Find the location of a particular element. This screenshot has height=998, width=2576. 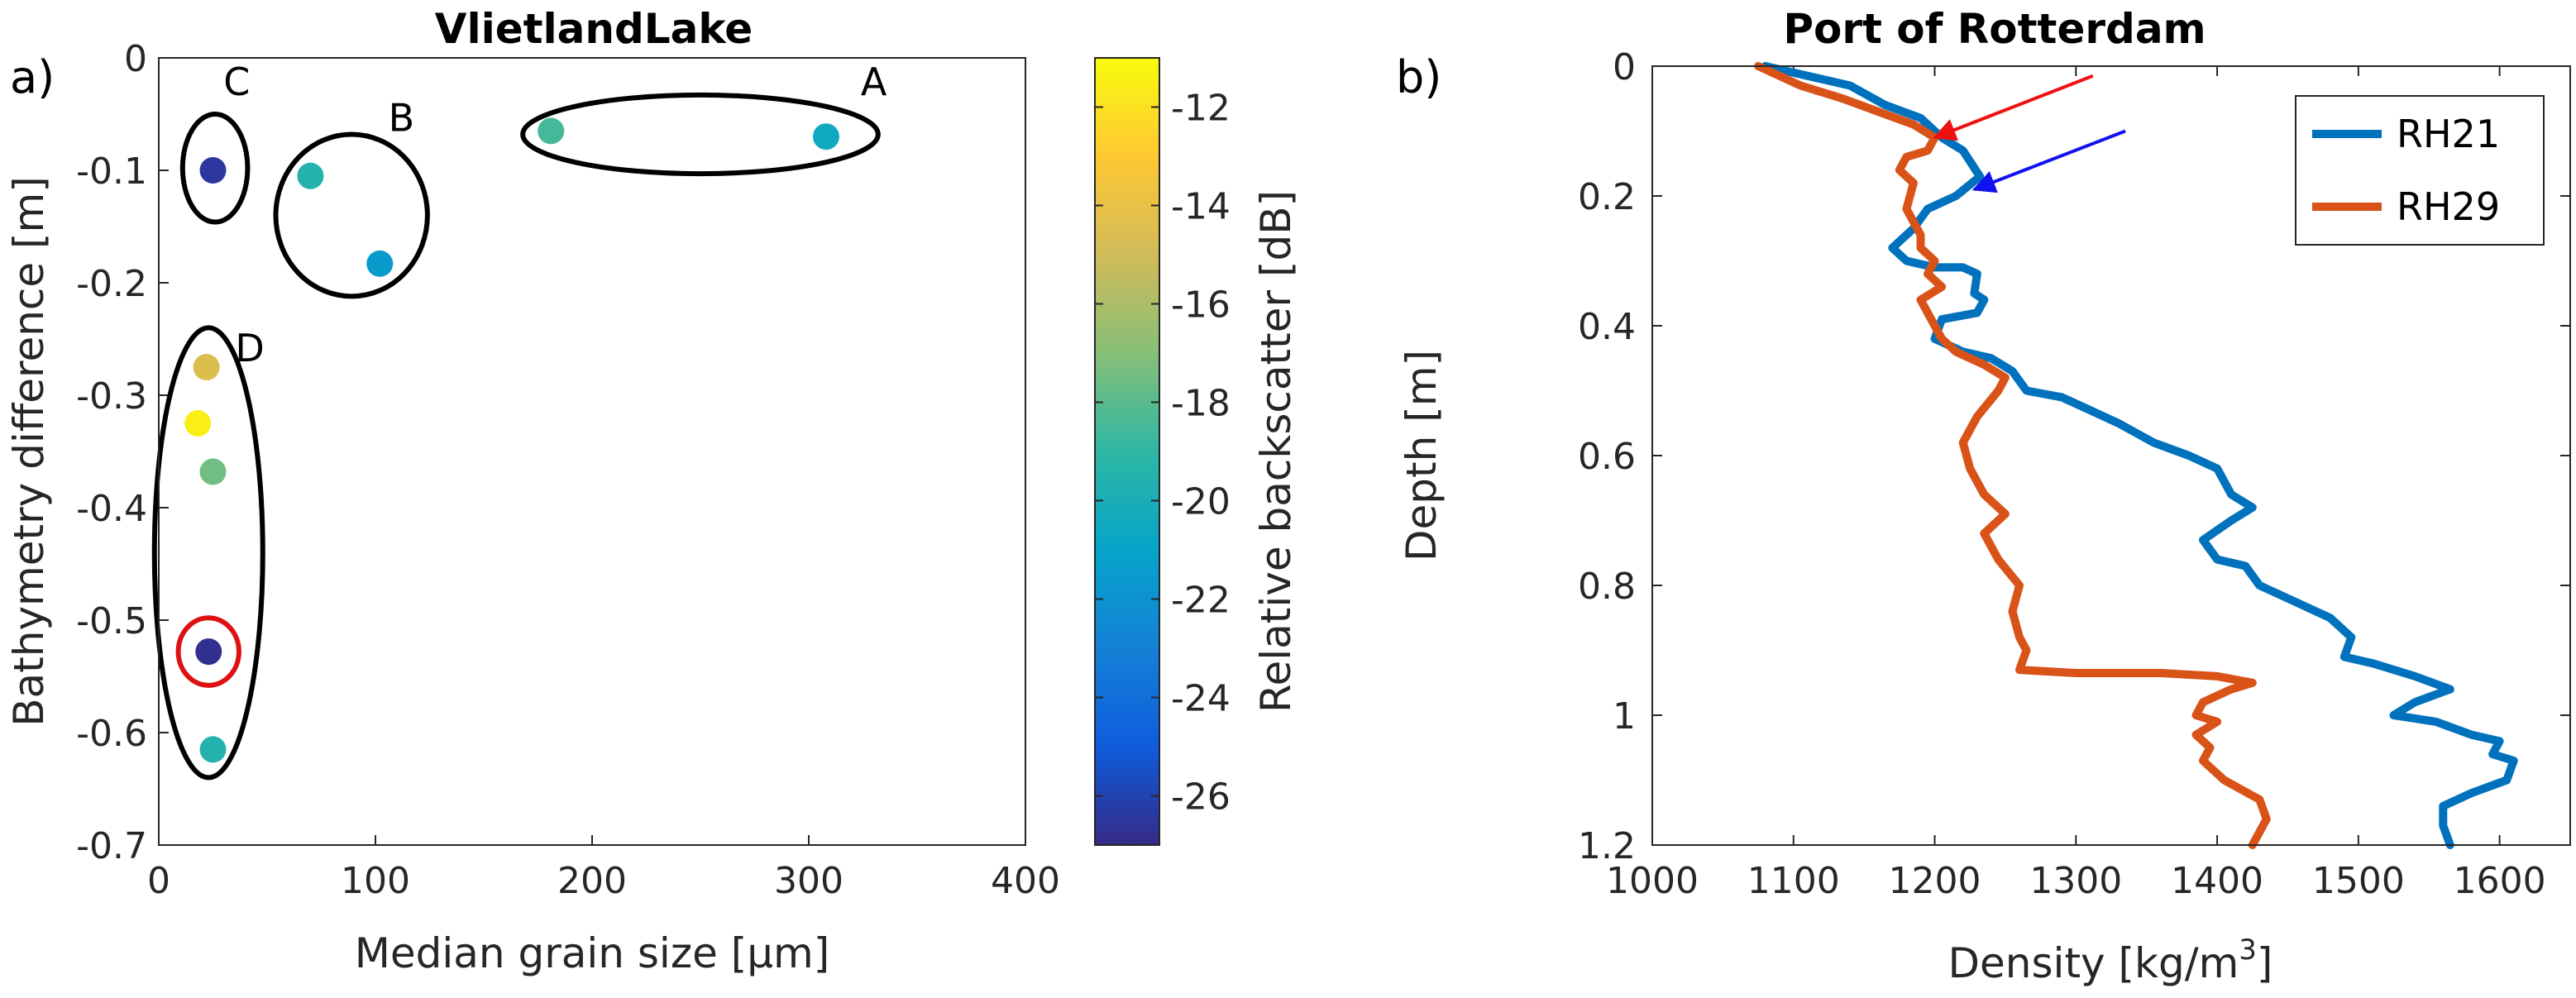

panel-b-xlabel-sup: 3 is located at coordinates (2248, 950).